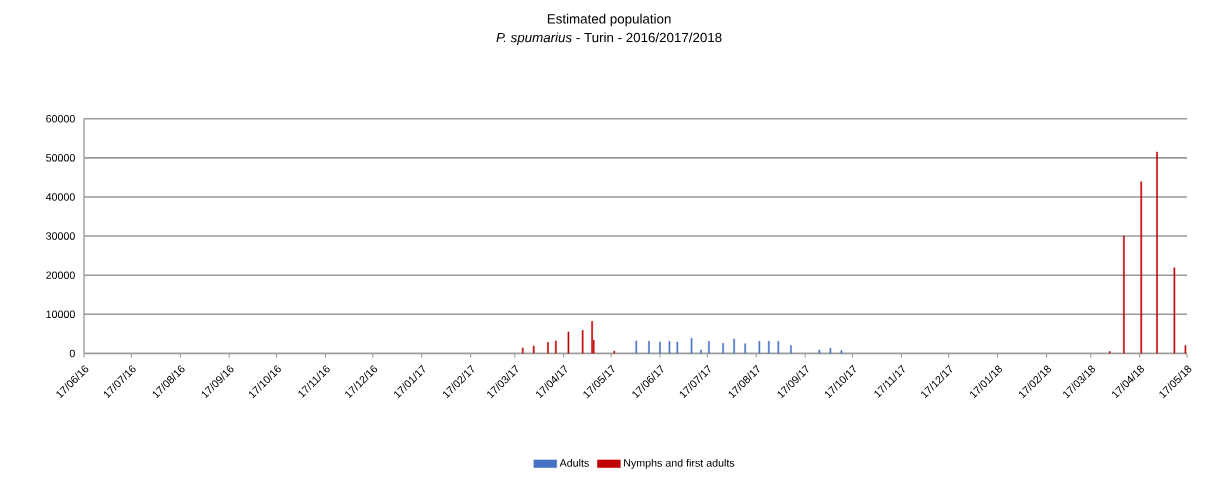 This screenshot has height=489, width=1223. Describe the element at coordinates (60, 236) in the screenshot. I see `y-tick-label: 30000` at that location.